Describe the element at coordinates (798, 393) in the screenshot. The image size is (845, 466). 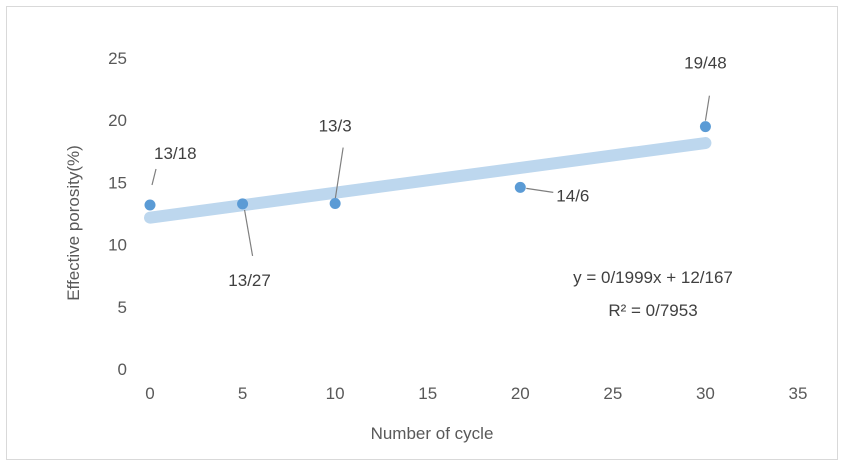
I see `x-tick-label: 35` at that location.